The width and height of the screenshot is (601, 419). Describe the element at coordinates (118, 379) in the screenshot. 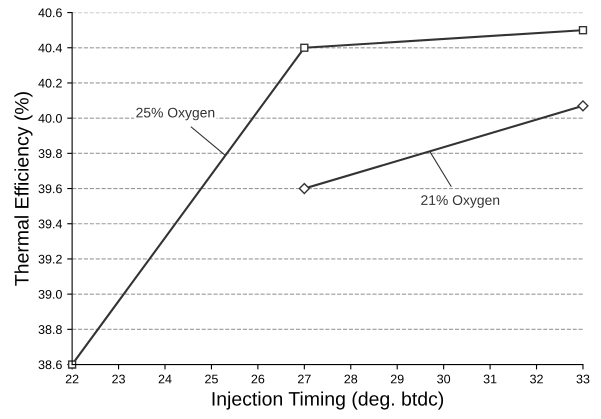

I see `x-tick-label: 23` at that location.